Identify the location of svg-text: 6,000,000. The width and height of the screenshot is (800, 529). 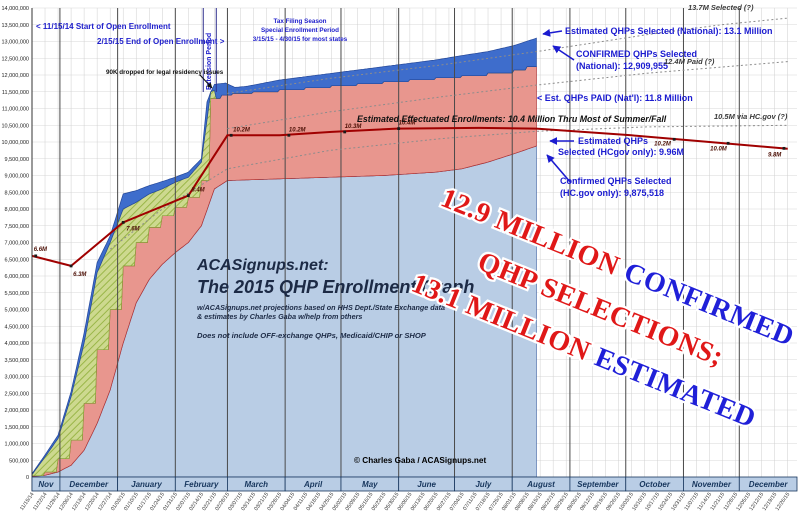
(17, 277).